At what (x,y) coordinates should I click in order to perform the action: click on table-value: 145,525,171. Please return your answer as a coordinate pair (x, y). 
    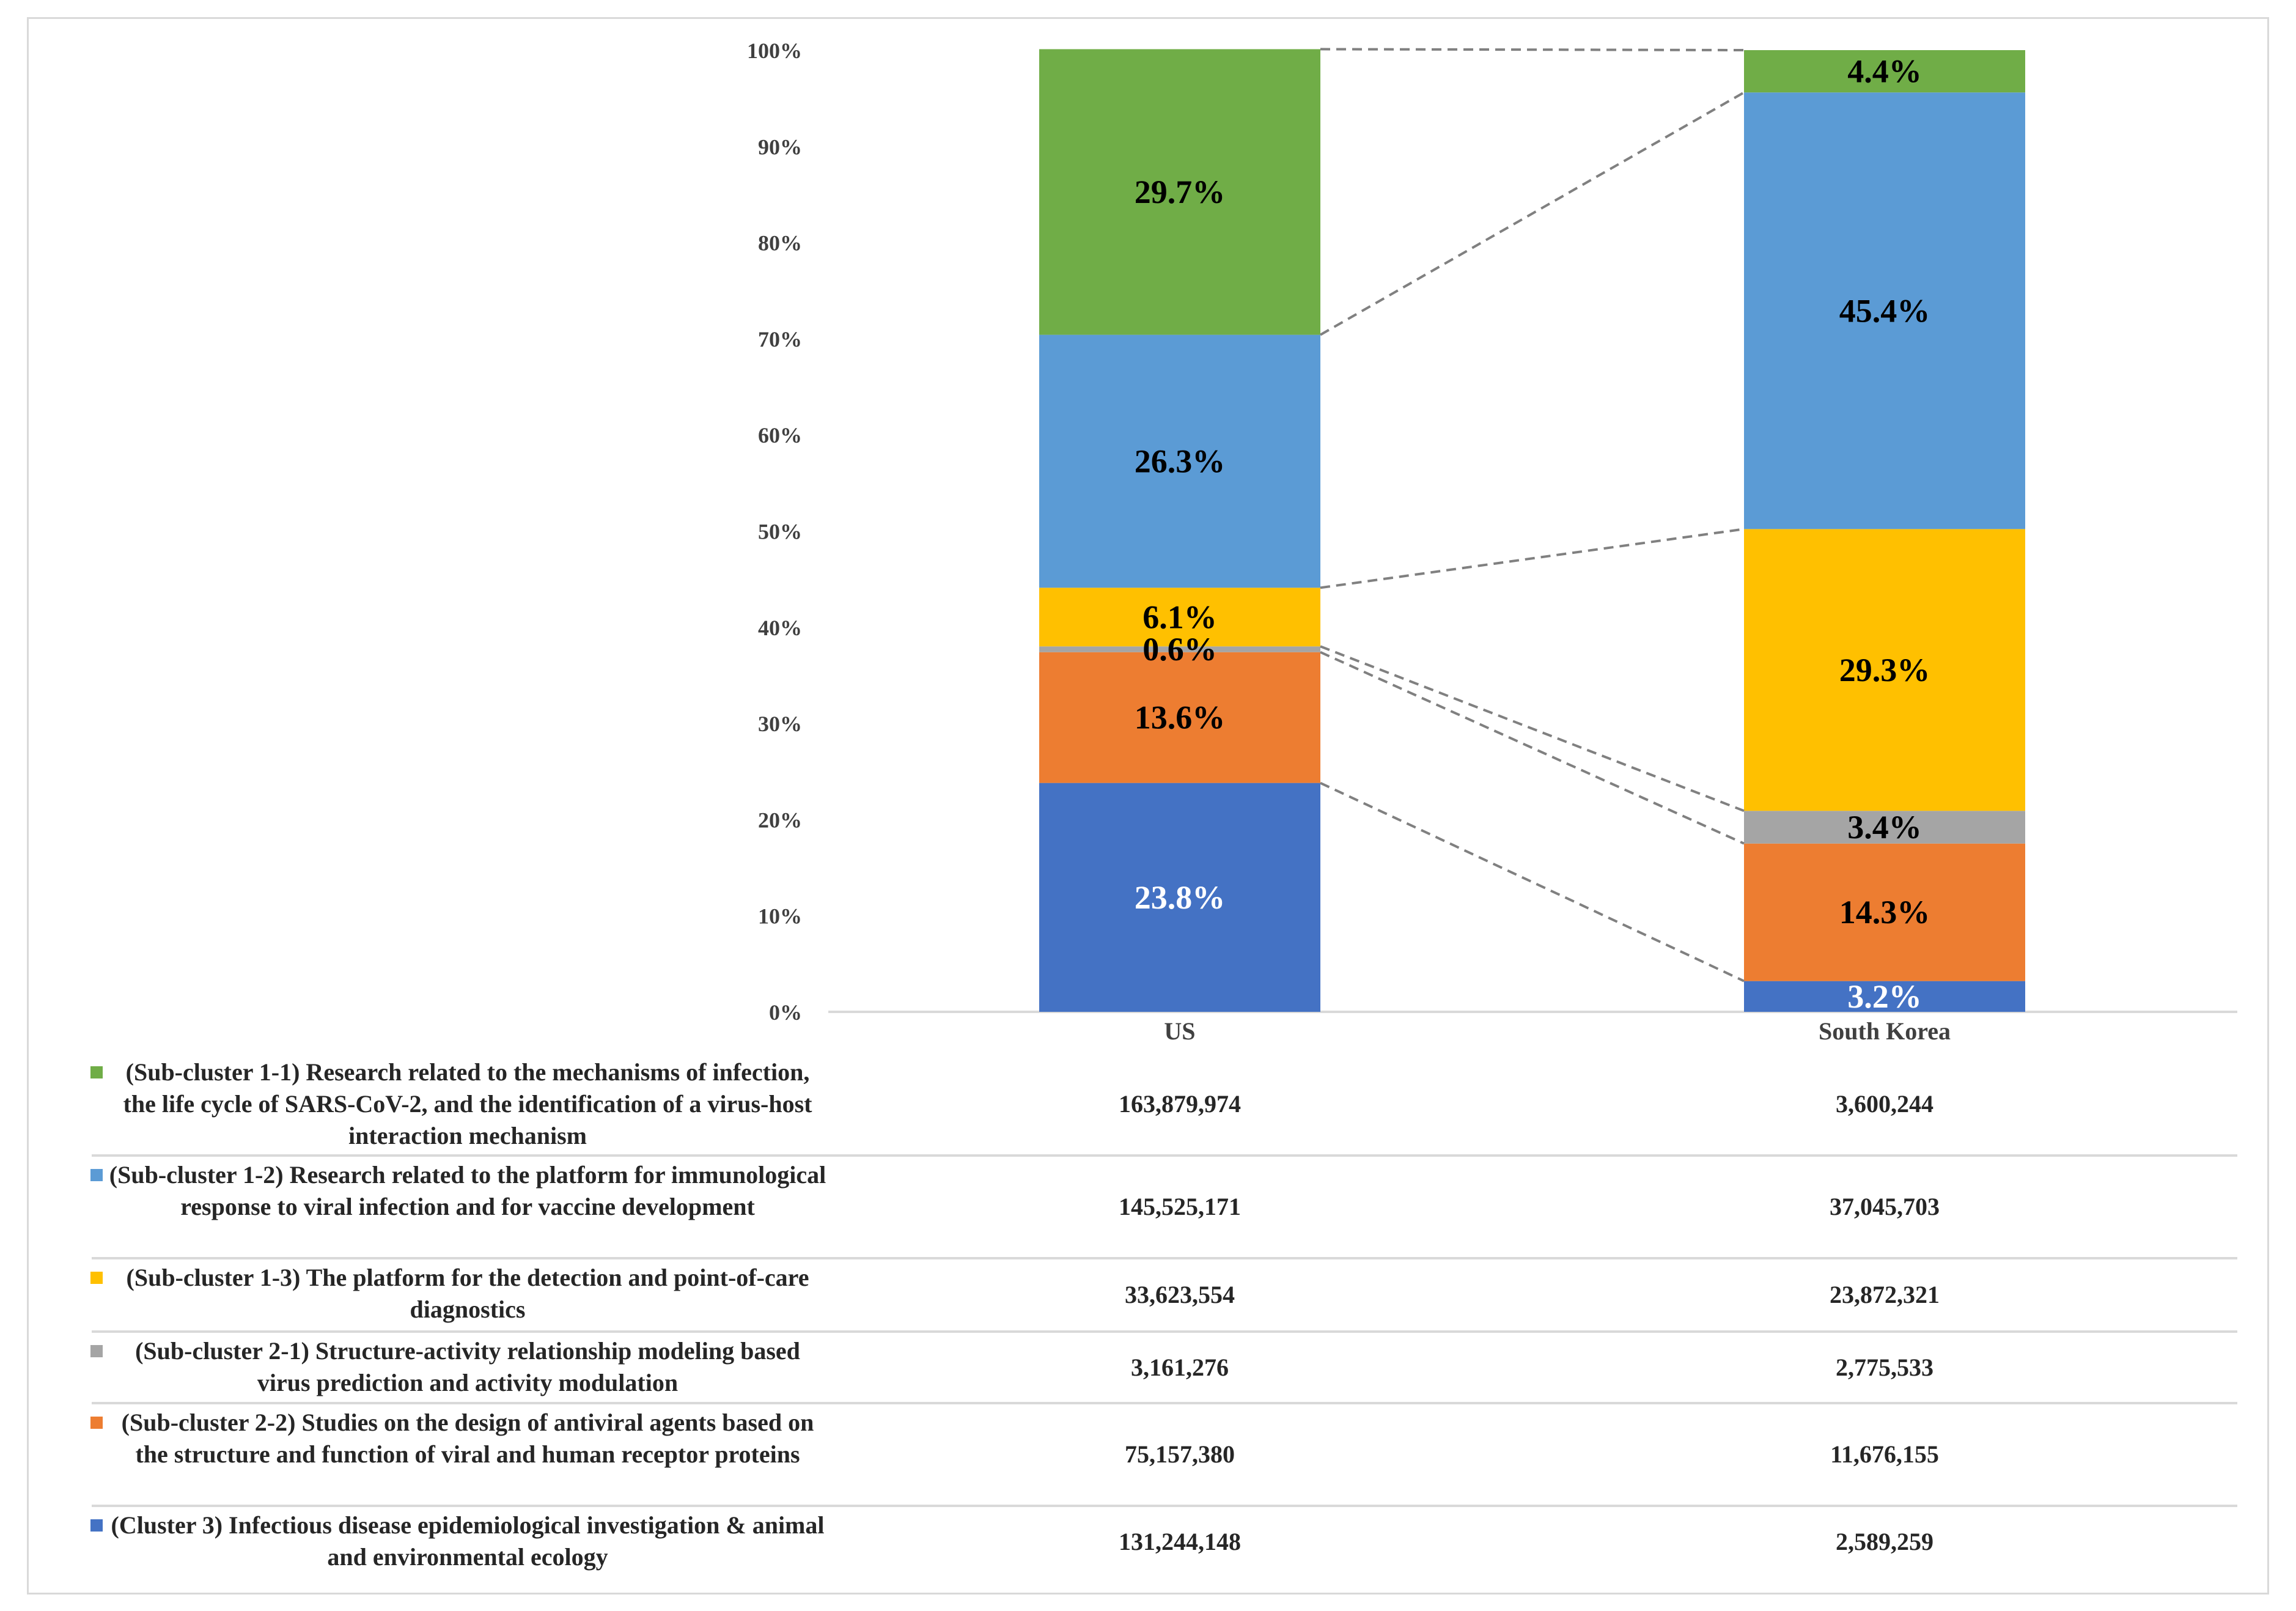
    Looking at the image, I should click on (1180, 1206).